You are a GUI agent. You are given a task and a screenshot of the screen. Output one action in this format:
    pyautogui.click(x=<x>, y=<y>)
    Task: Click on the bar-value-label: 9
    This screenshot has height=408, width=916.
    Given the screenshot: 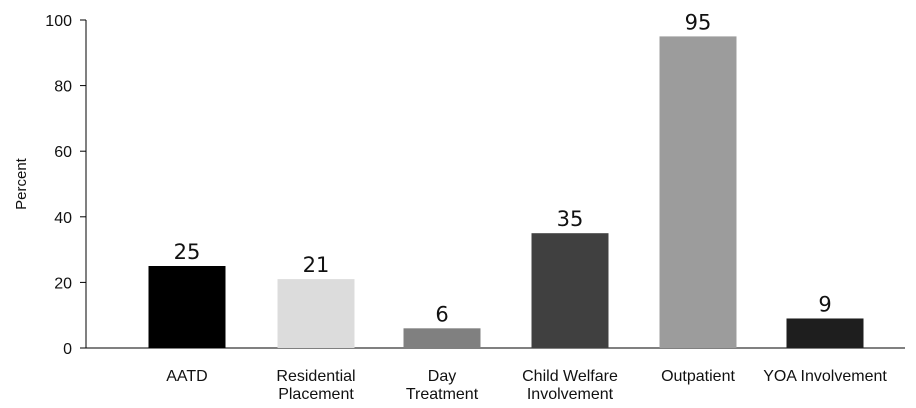 What is the action you would take?
    pyautogui.click(x=824, y=304)
    